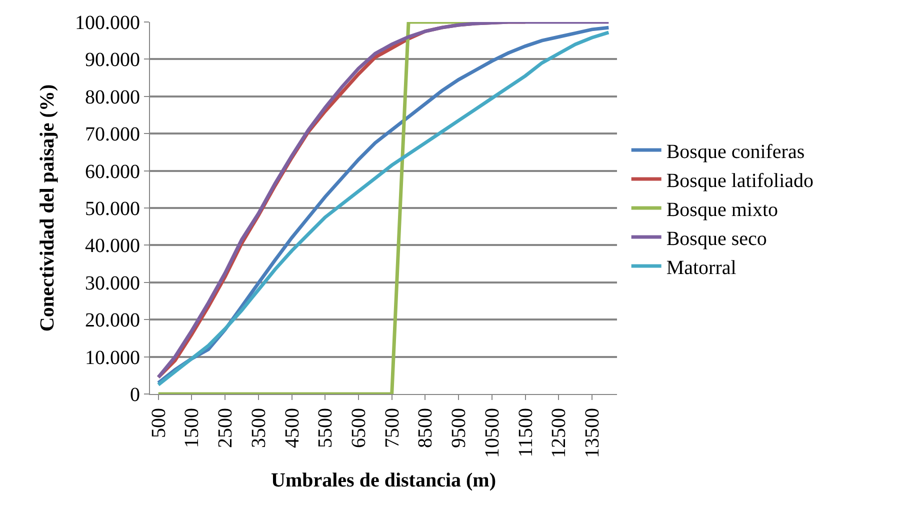 The width and height of the screenshot is (917, 514). Describe the element at coordinates (112, 209) in the screenshot. I see `y-tick-label: 50.000` at that location.